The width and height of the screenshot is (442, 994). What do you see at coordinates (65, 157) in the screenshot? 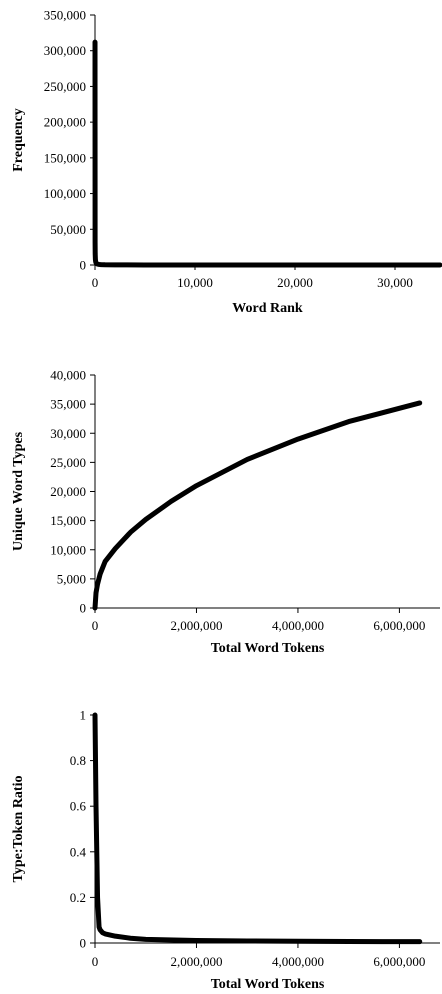
I see `y-tick-label: 150,000` at bounding box center [65, 157].